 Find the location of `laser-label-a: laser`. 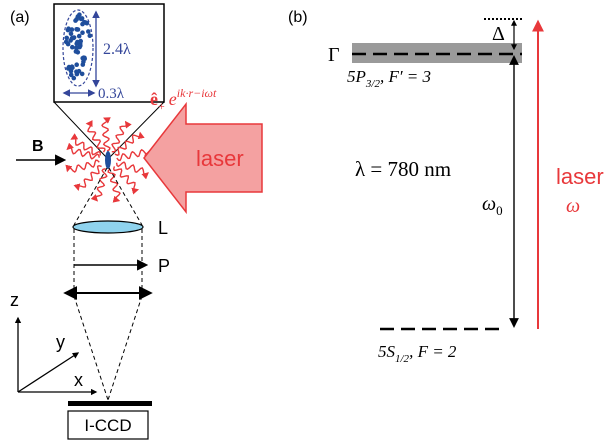

laser-label-a: laser is located at coordinates (220, 158).